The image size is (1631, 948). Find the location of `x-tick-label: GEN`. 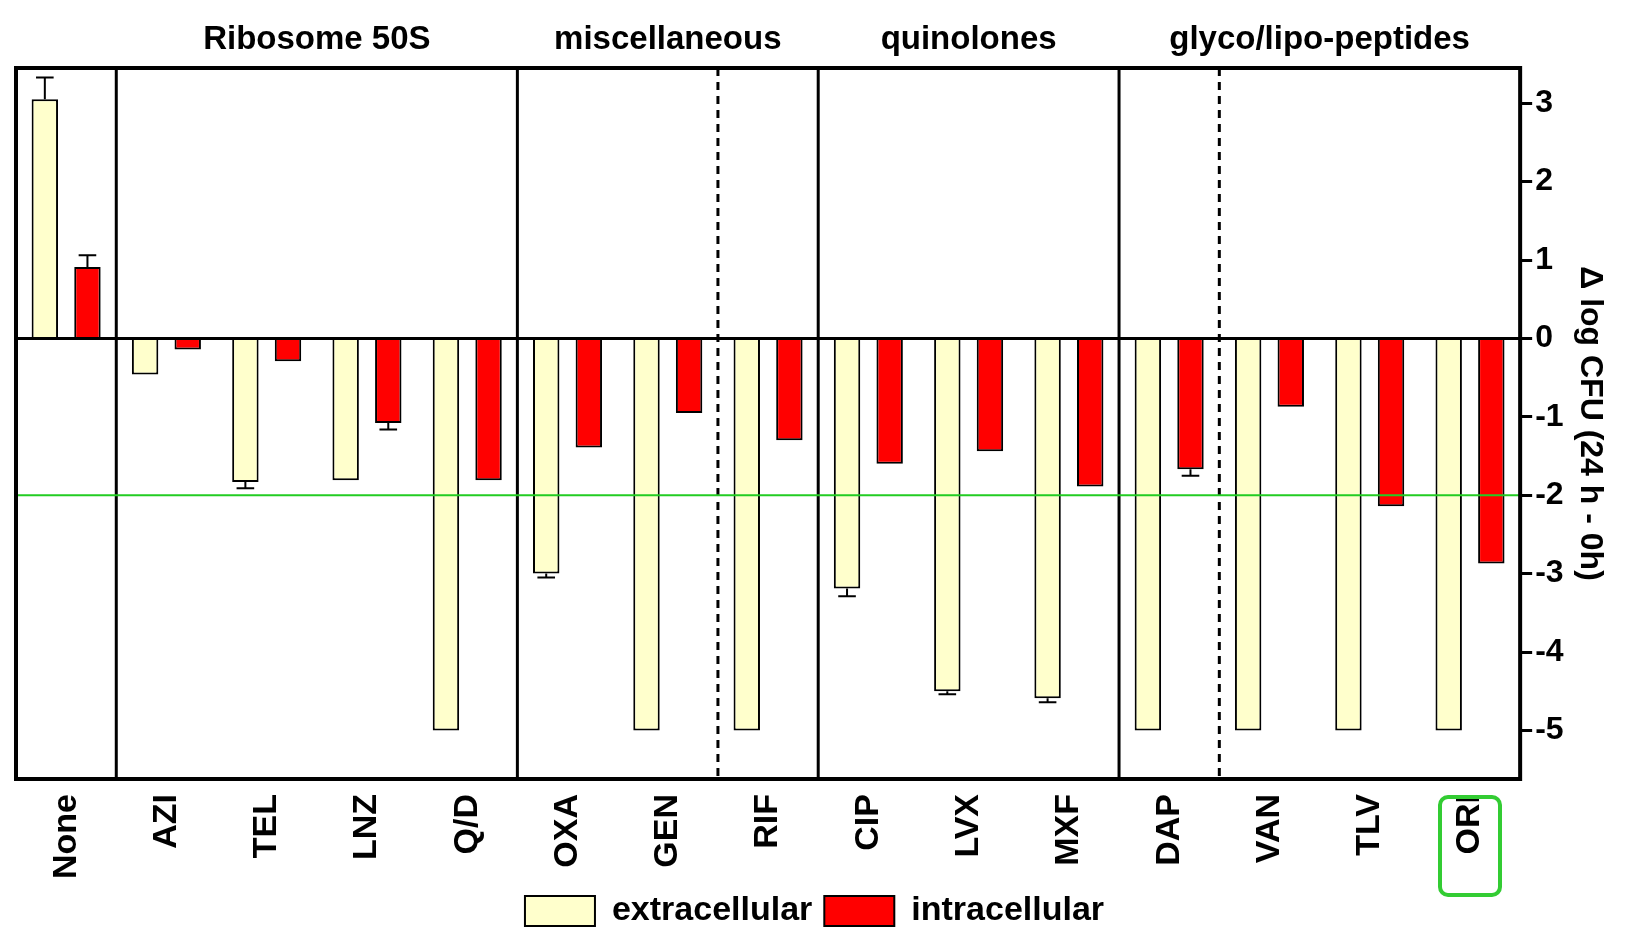

x-tick-label: GEN is located at coordinates (665, 831).